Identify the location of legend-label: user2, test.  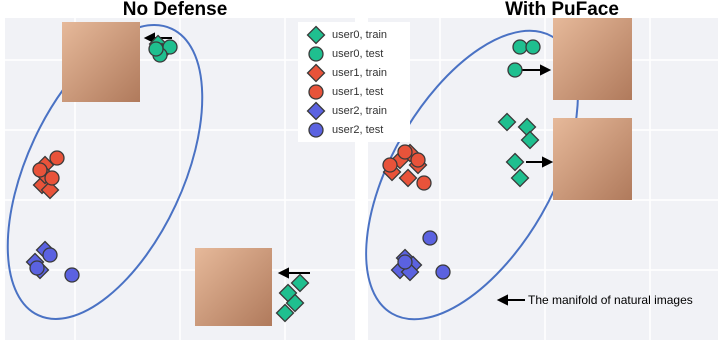
(357, 130).